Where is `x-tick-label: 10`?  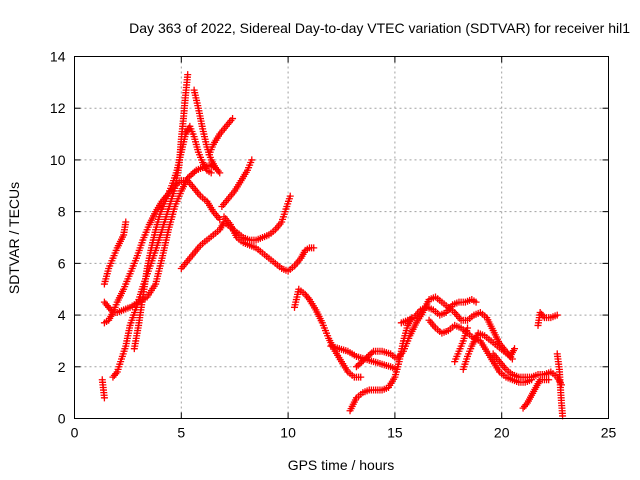 x-tick-label: 10 is located at coordinates (288, 433).